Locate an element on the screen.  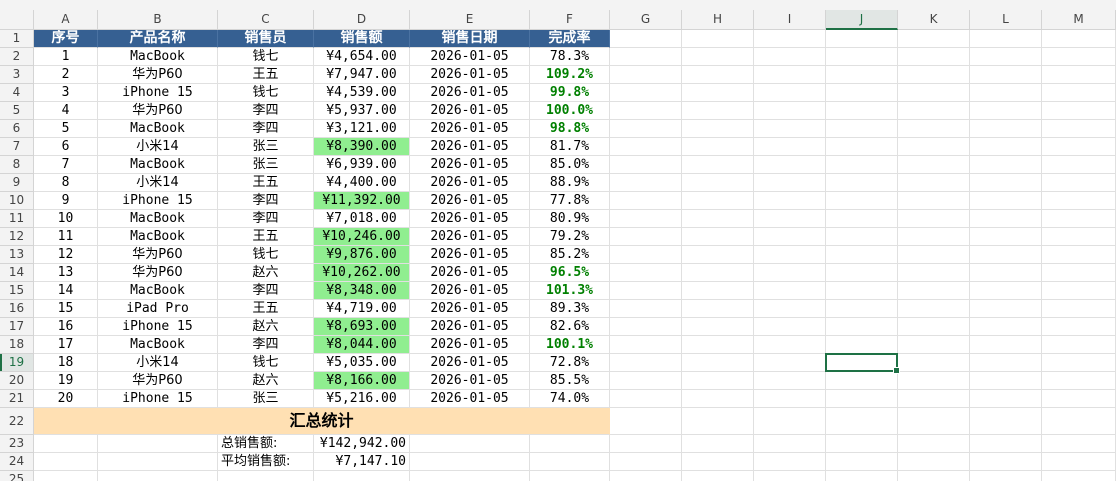
column-header-d: D is located at coordinates (362, 20).